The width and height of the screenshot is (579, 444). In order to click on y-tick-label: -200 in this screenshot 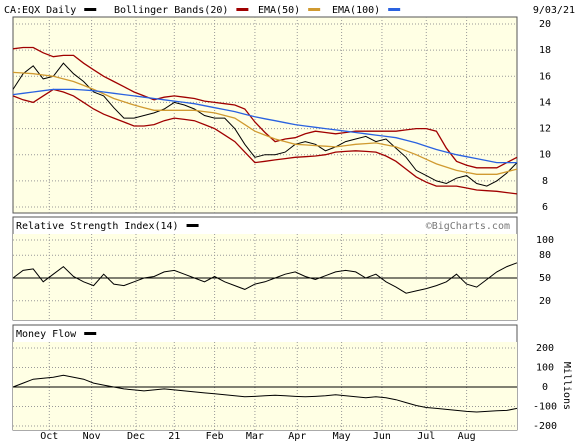, I will do `click(545, 426)`.